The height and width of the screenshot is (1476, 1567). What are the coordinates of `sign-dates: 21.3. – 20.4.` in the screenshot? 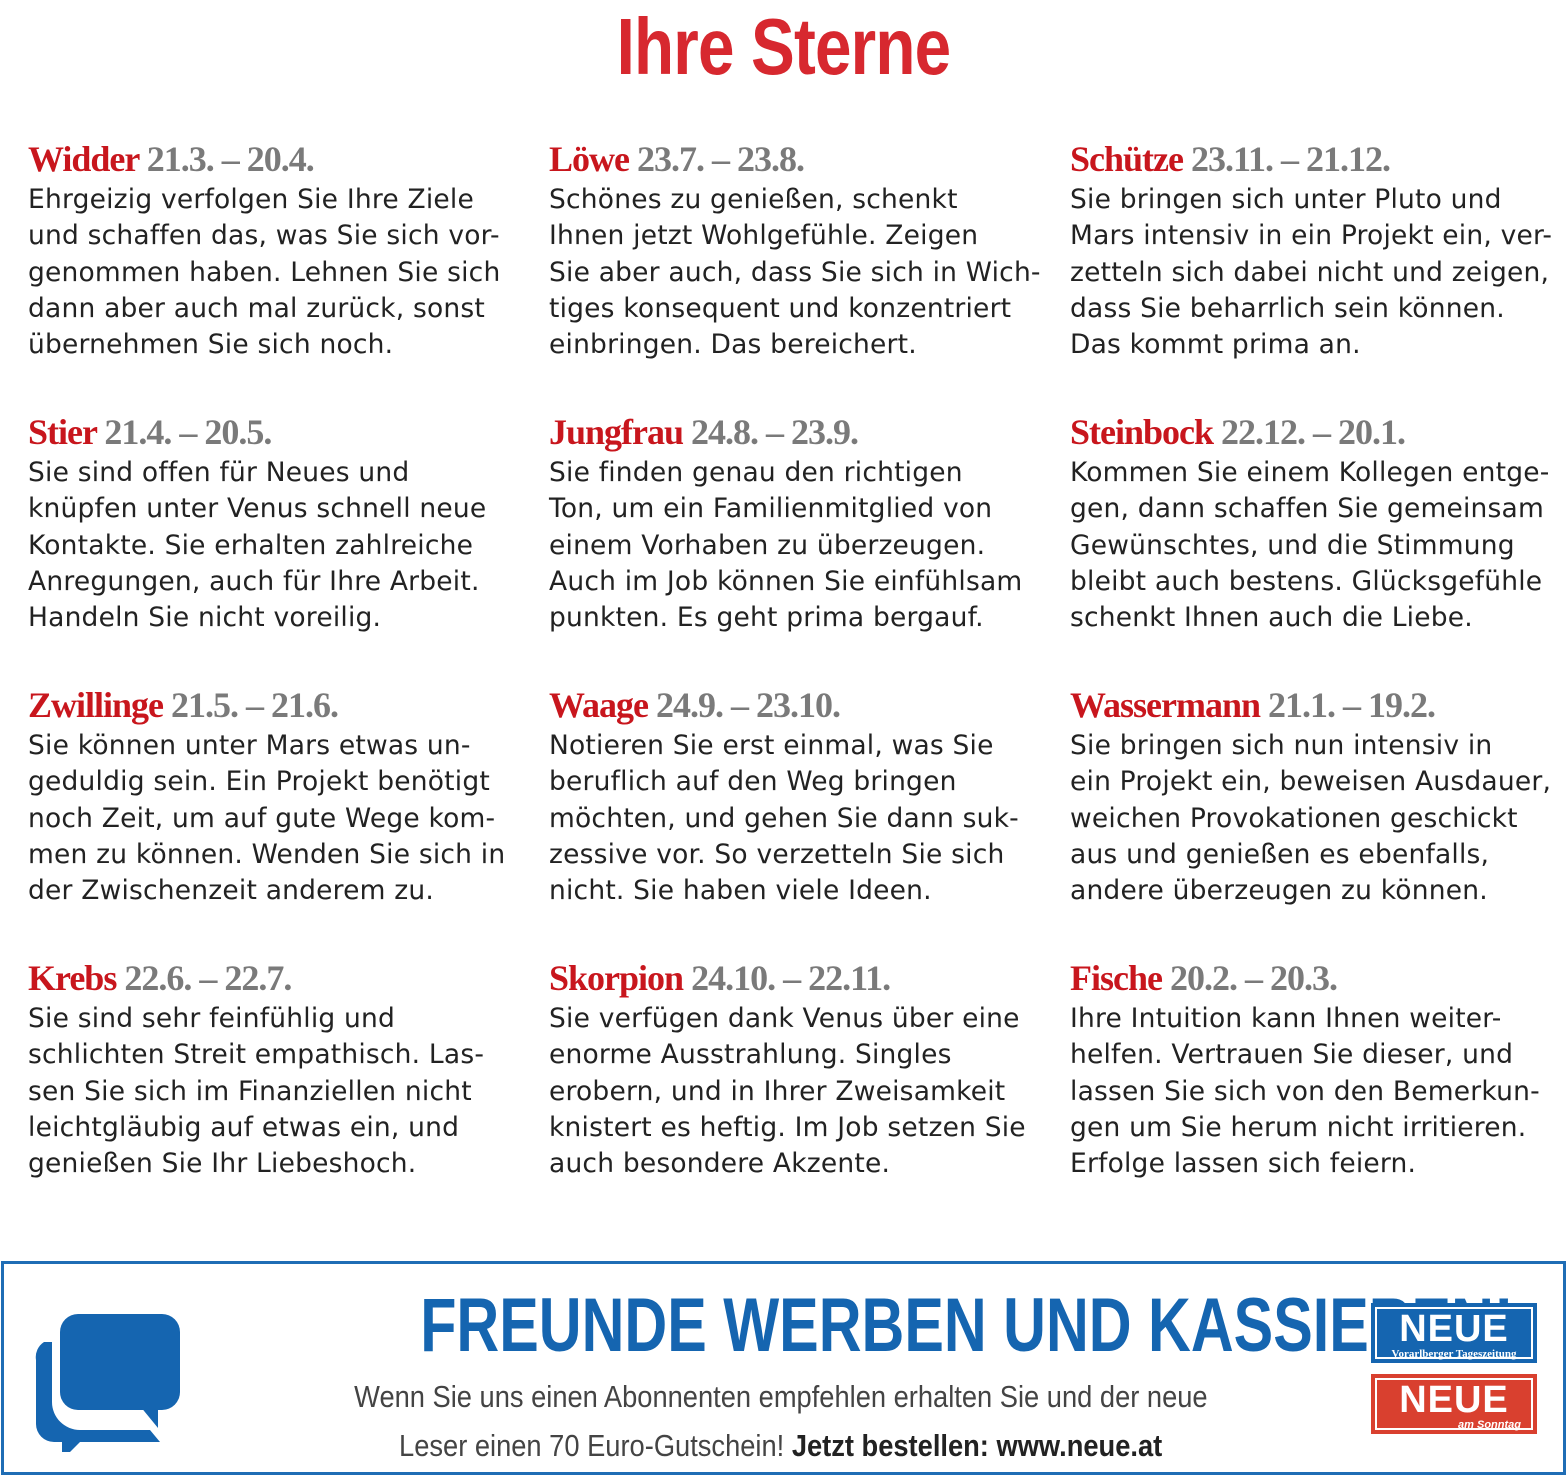 It's located at (230, 159).